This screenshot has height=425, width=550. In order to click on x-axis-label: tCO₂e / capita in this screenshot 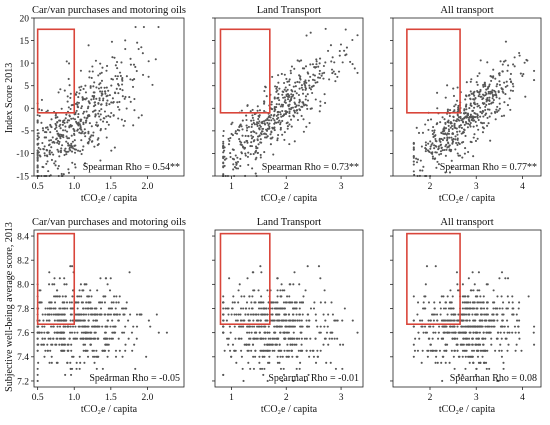, I will do `click(109, 198)`.